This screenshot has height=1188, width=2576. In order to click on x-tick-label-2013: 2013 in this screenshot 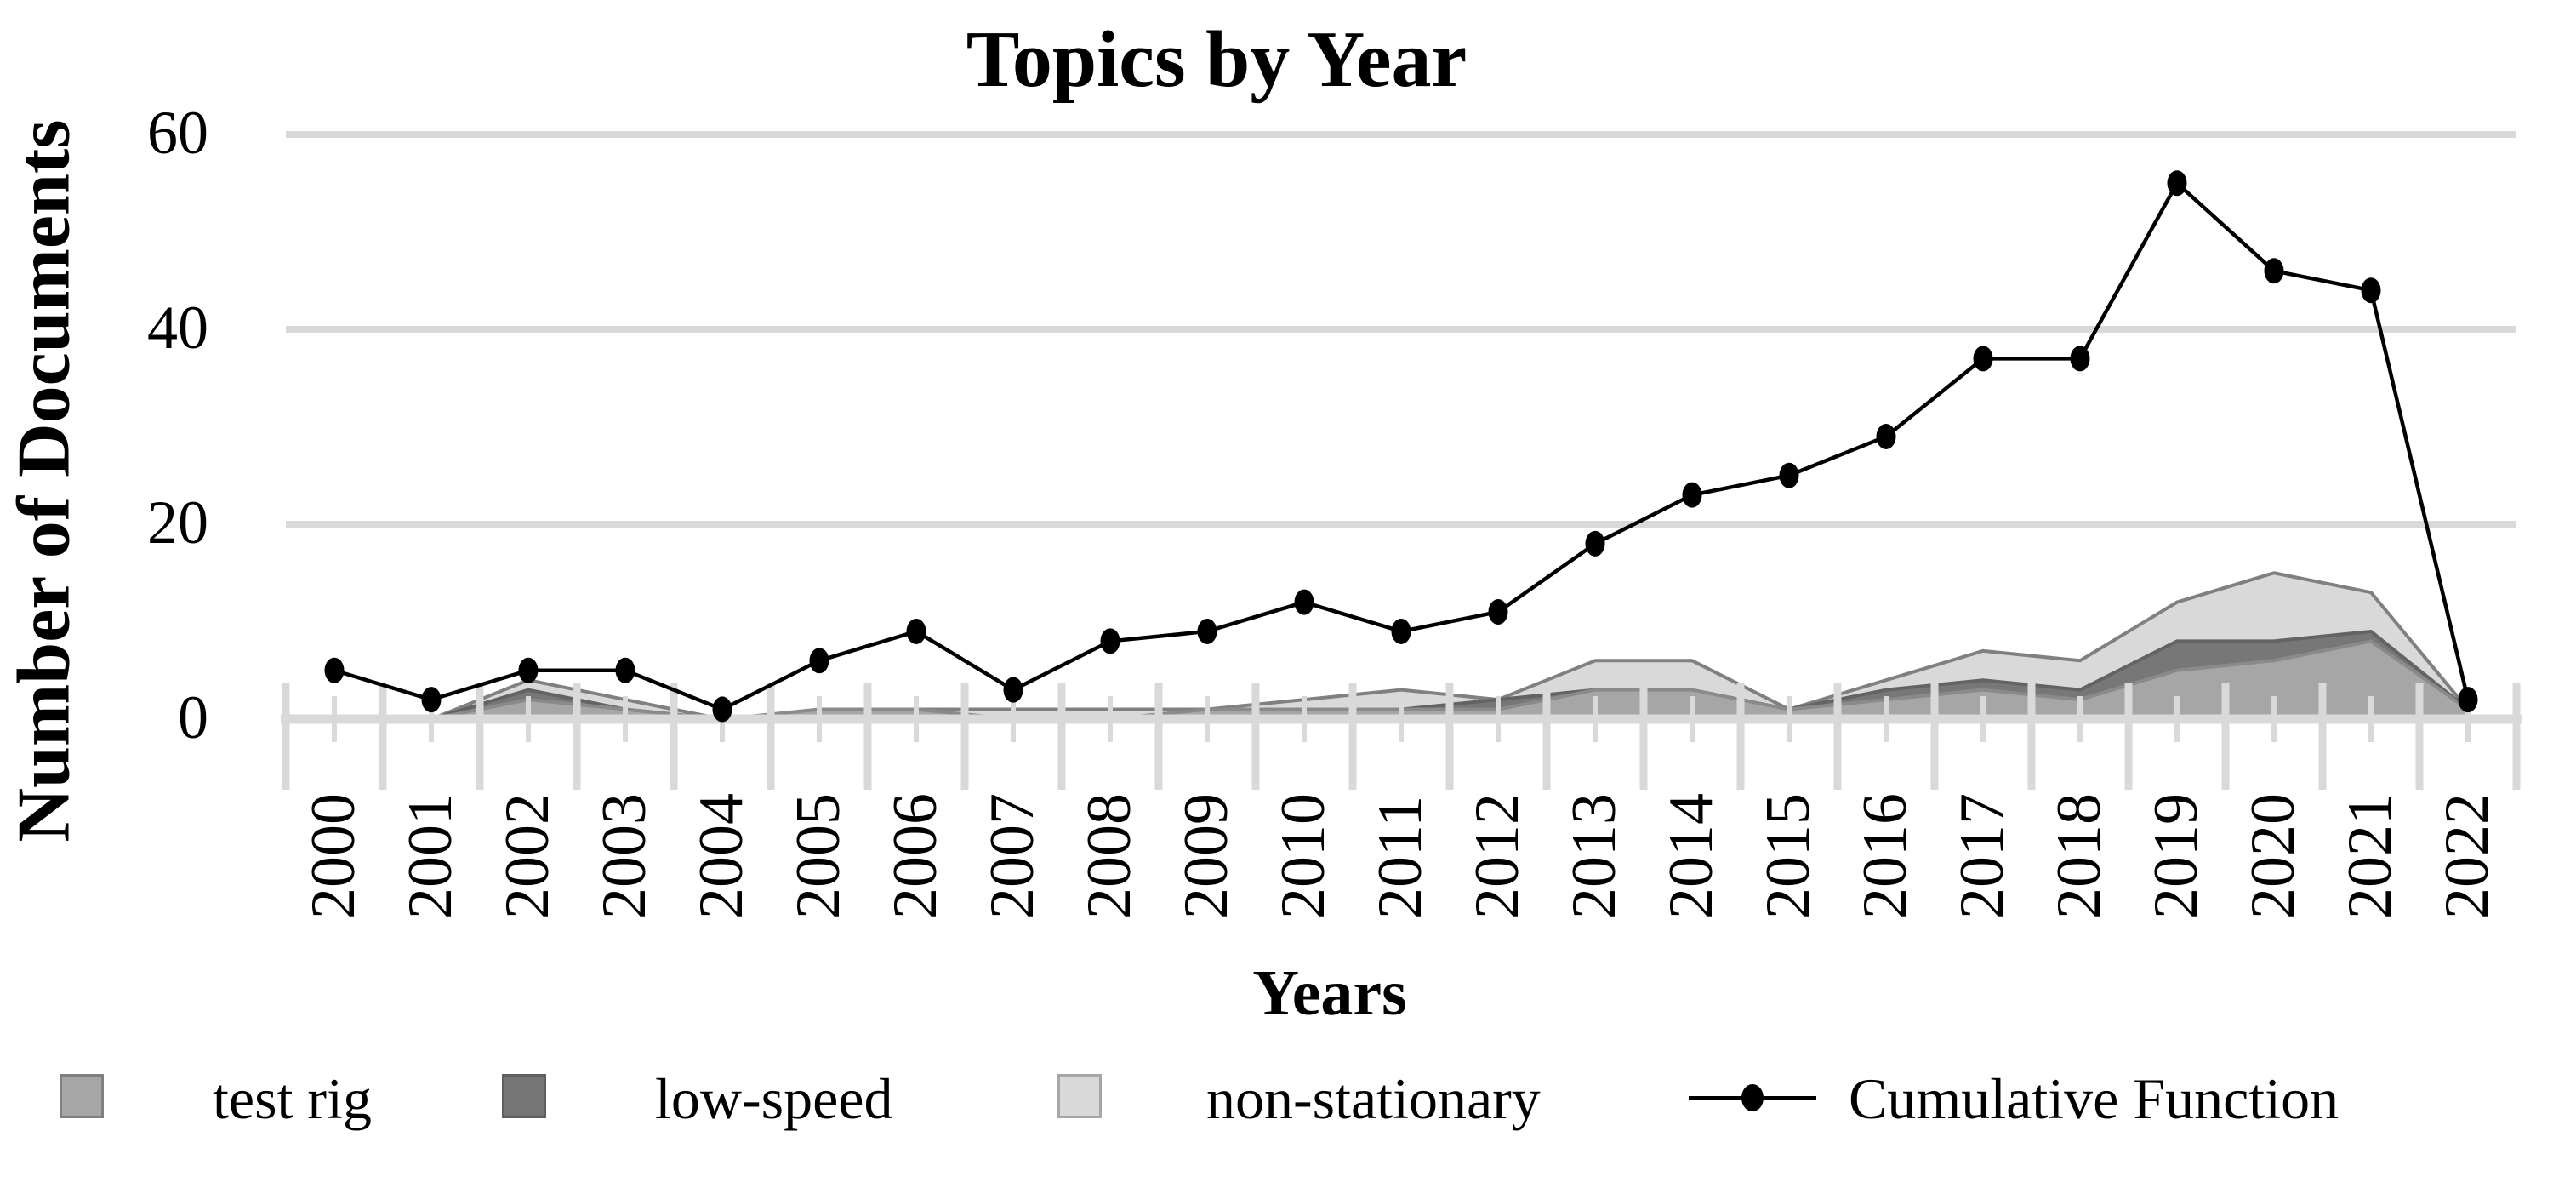, I will do `click(1594, 856)`.